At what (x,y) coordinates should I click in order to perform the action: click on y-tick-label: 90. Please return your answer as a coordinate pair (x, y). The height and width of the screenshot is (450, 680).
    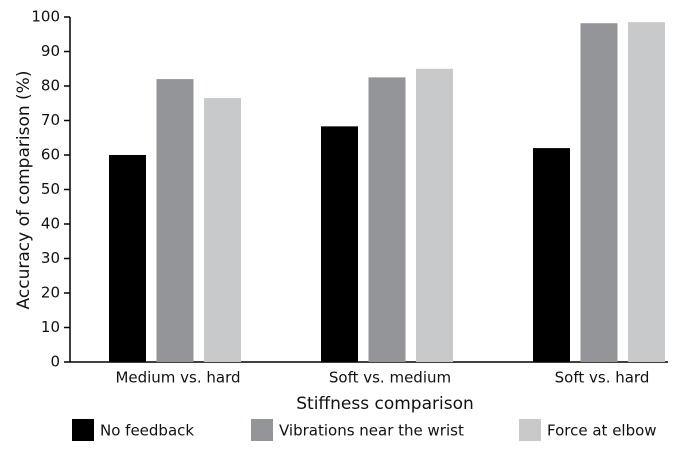
    Looking at the image, I should click on (50, 51).